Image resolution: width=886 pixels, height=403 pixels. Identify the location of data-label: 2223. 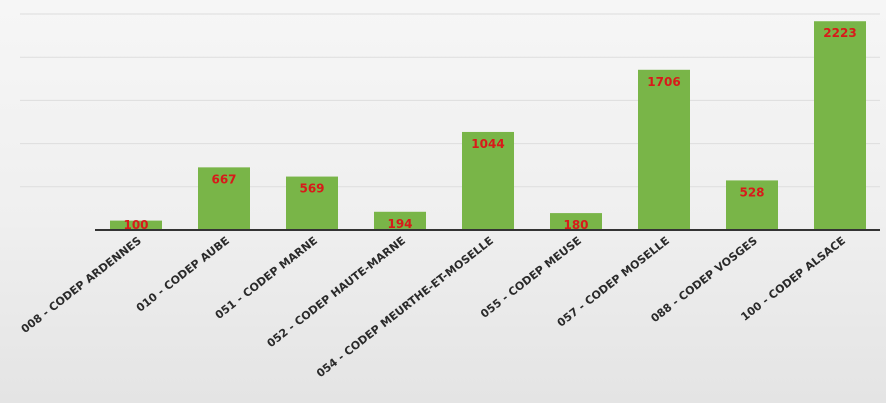
(839, 33).